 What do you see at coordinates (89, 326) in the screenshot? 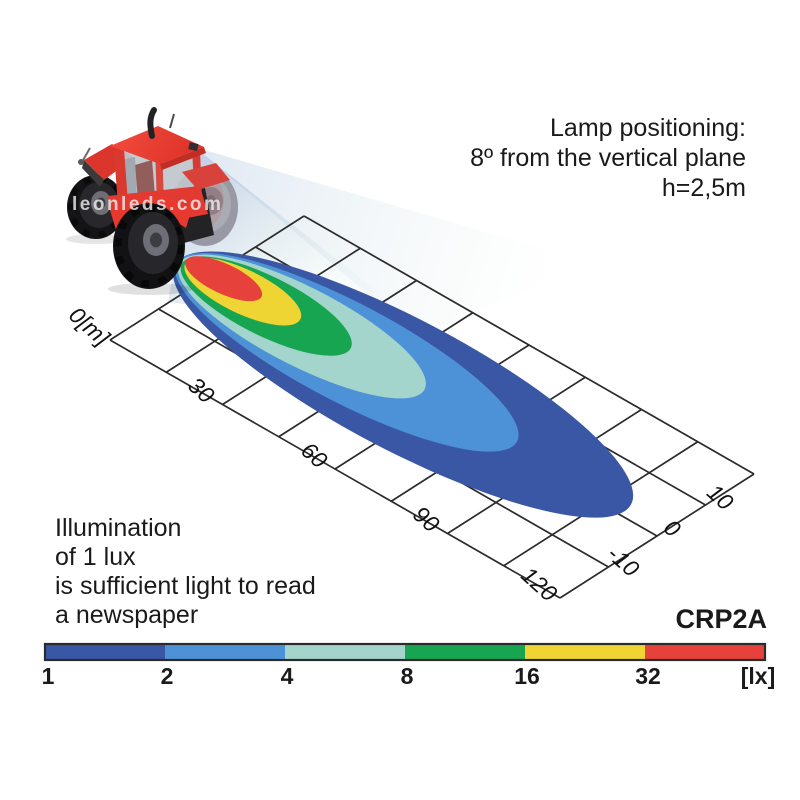
I see `u-tick-0: 0[m]` at bounding box center [89, 326].